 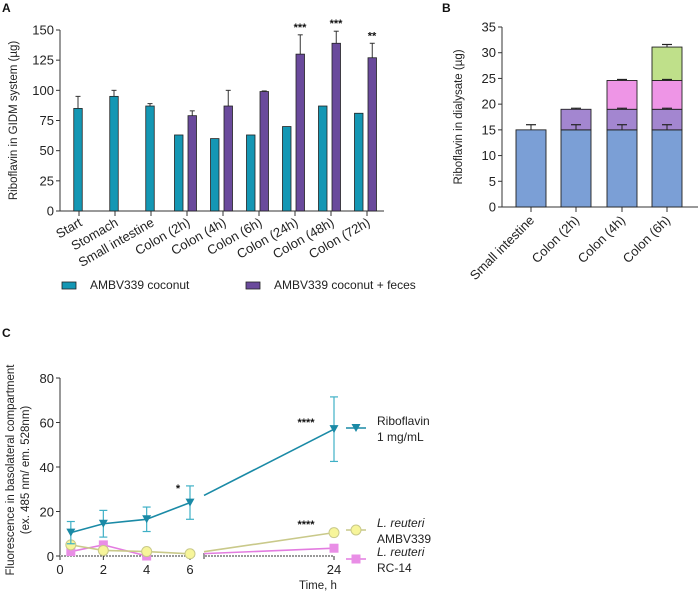 What do you see at coordinates (140, 285) in the screenshot?
I see `legend-label: AMBV339 coconut` at bounding box center [140, 285].